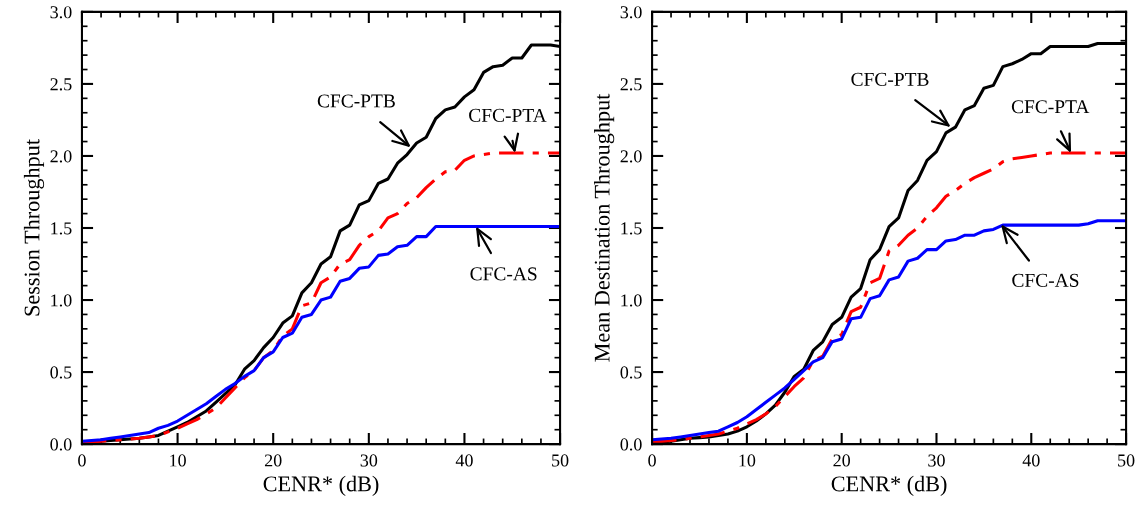 The width and height of the screenshot is (1143, 517). Describe the element at coordinates (604, 227) in the screenshot. I see `y-axis-title: Mean Destination Throughput` at that location.